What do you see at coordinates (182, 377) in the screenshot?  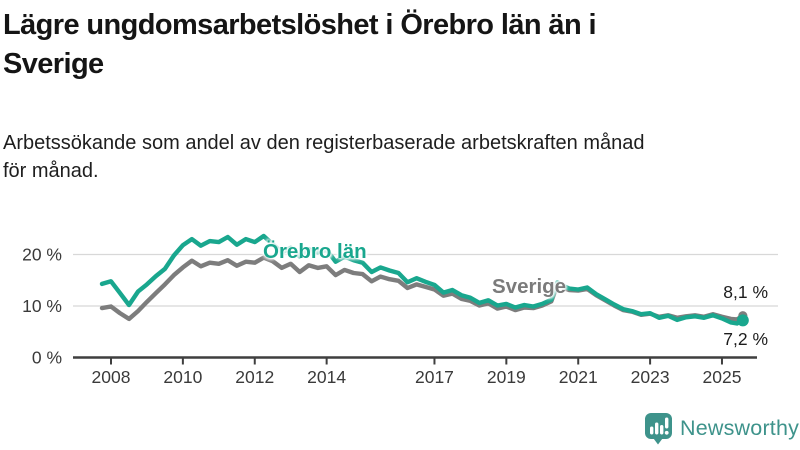 I see `x-tick-label: 2010` at bounding box center [182, 377].